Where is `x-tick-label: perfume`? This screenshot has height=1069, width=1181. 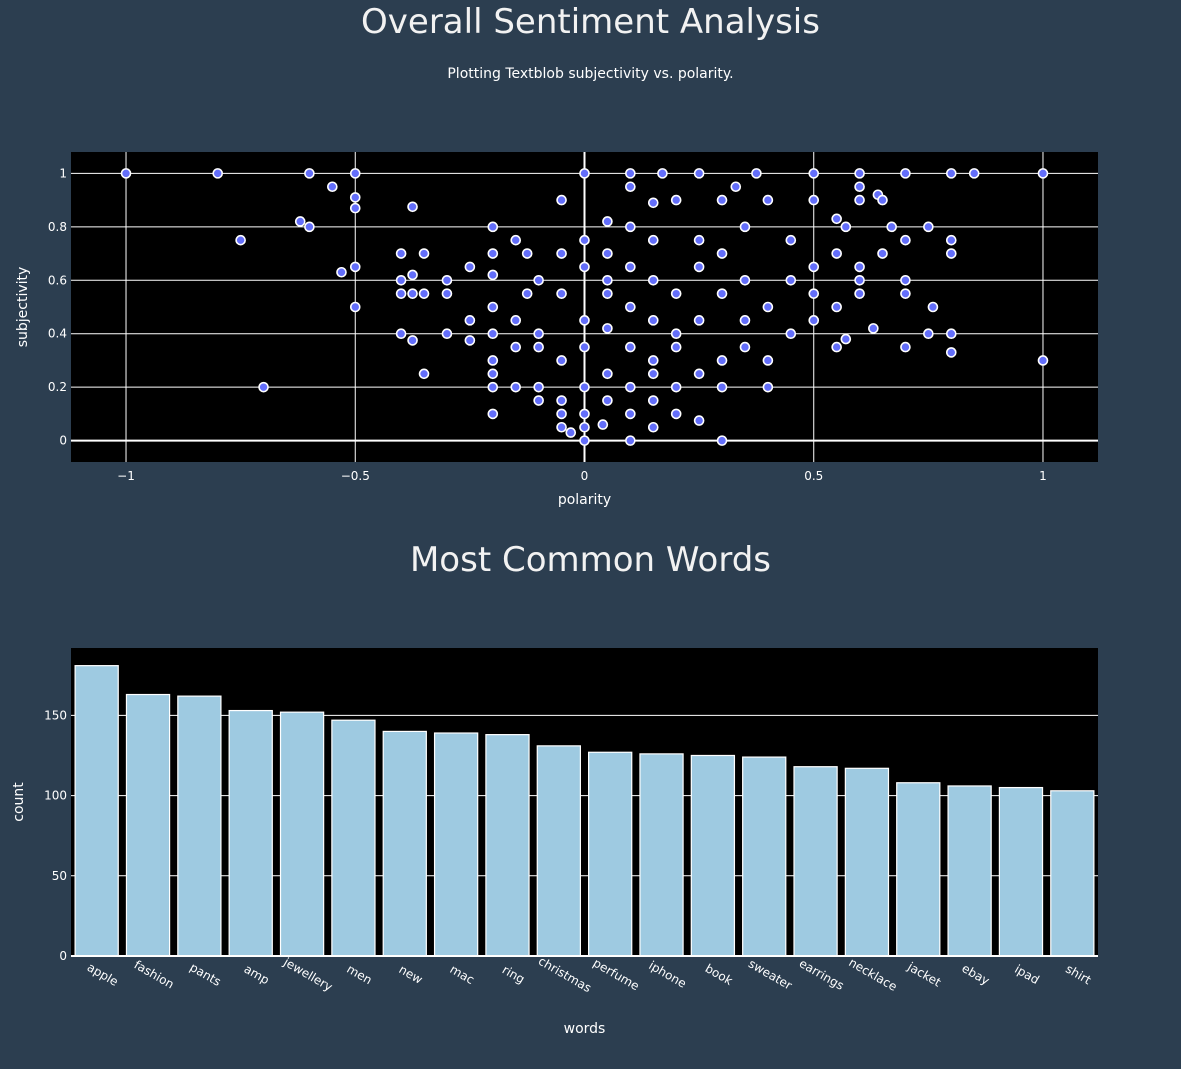
x-tick-label: perfume is located at coordinates (616, 975).